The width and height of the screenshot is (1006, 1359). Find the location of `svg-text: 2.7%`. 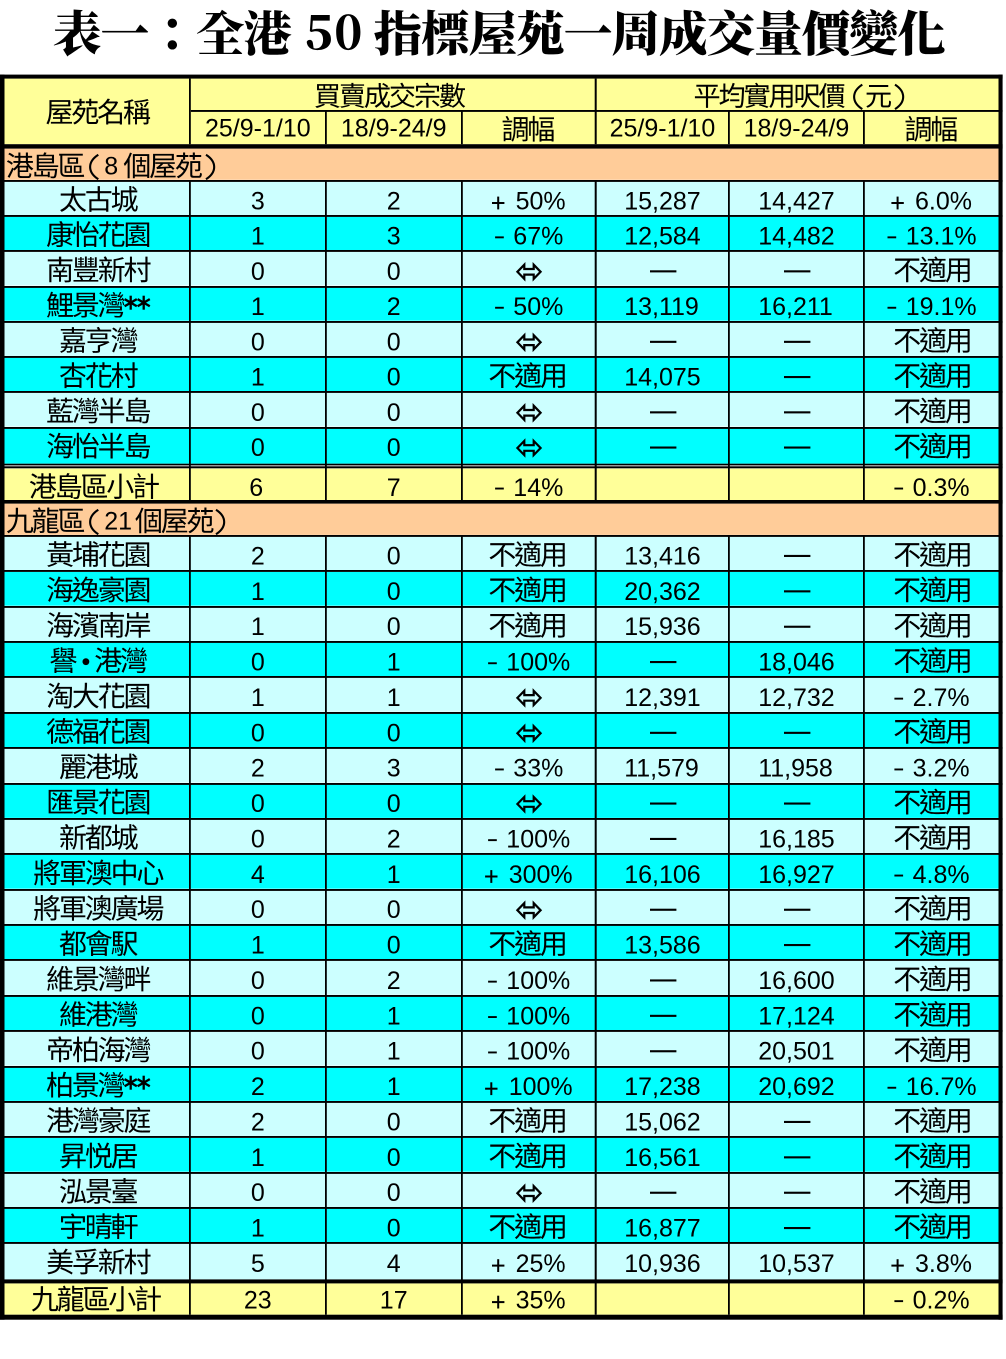

svg-text: 2.7% is located at coordinates (941, 698).